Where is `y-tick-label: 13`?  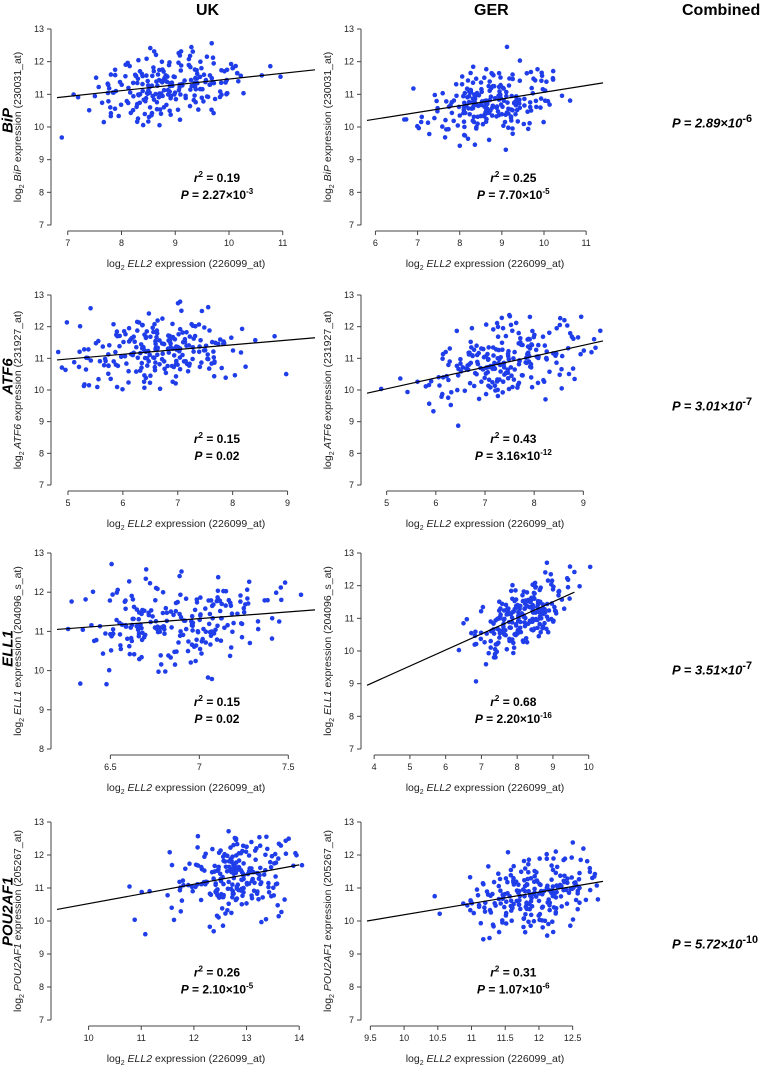
y-tick-label: 13 is located at coordinates (349, 822).